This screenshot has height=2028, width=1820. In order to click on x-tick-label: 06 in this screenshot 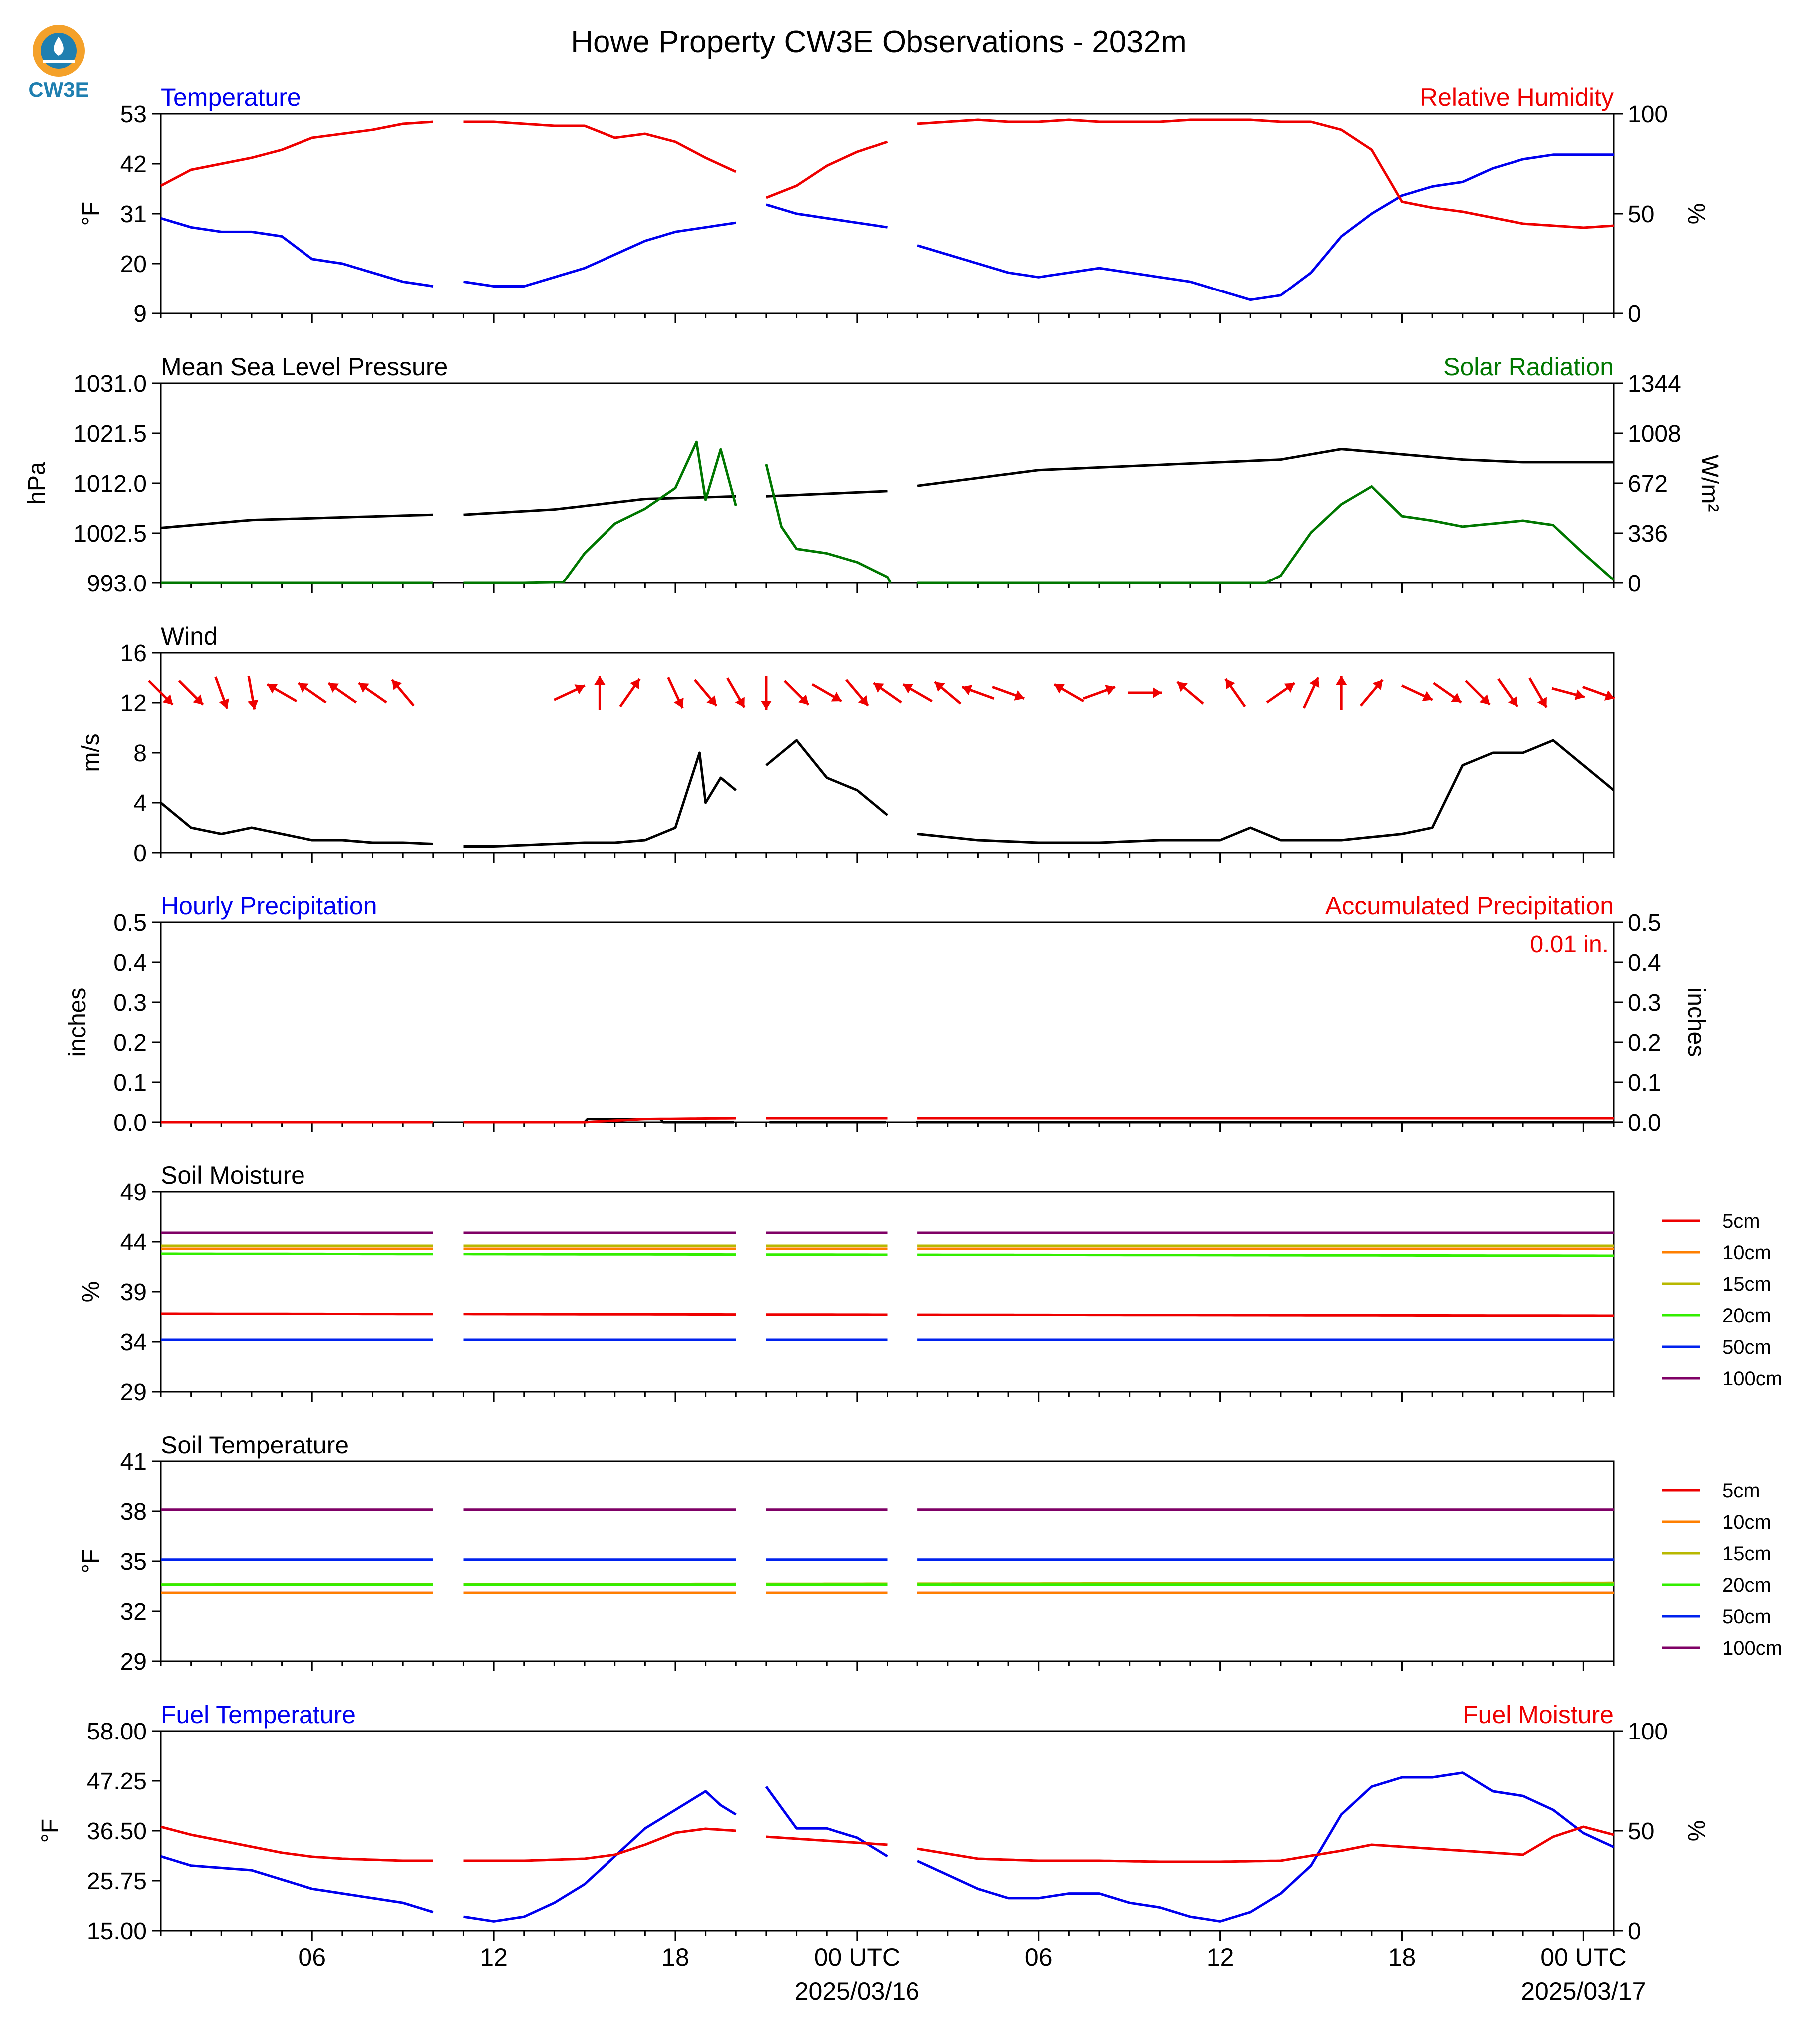, I will do `click(1039, 1957)`.